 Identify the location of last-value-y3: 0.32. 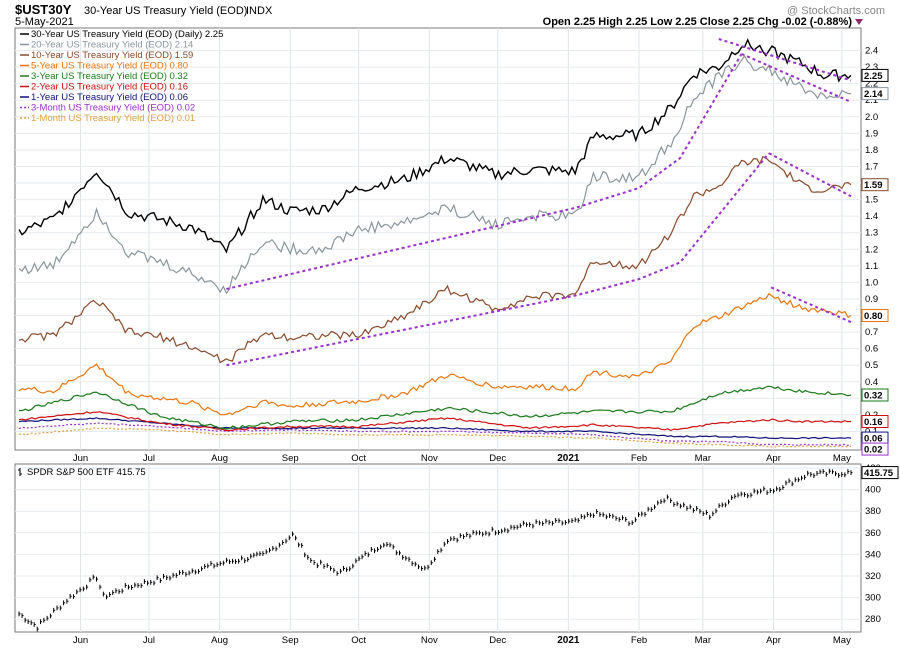
(875, 395).